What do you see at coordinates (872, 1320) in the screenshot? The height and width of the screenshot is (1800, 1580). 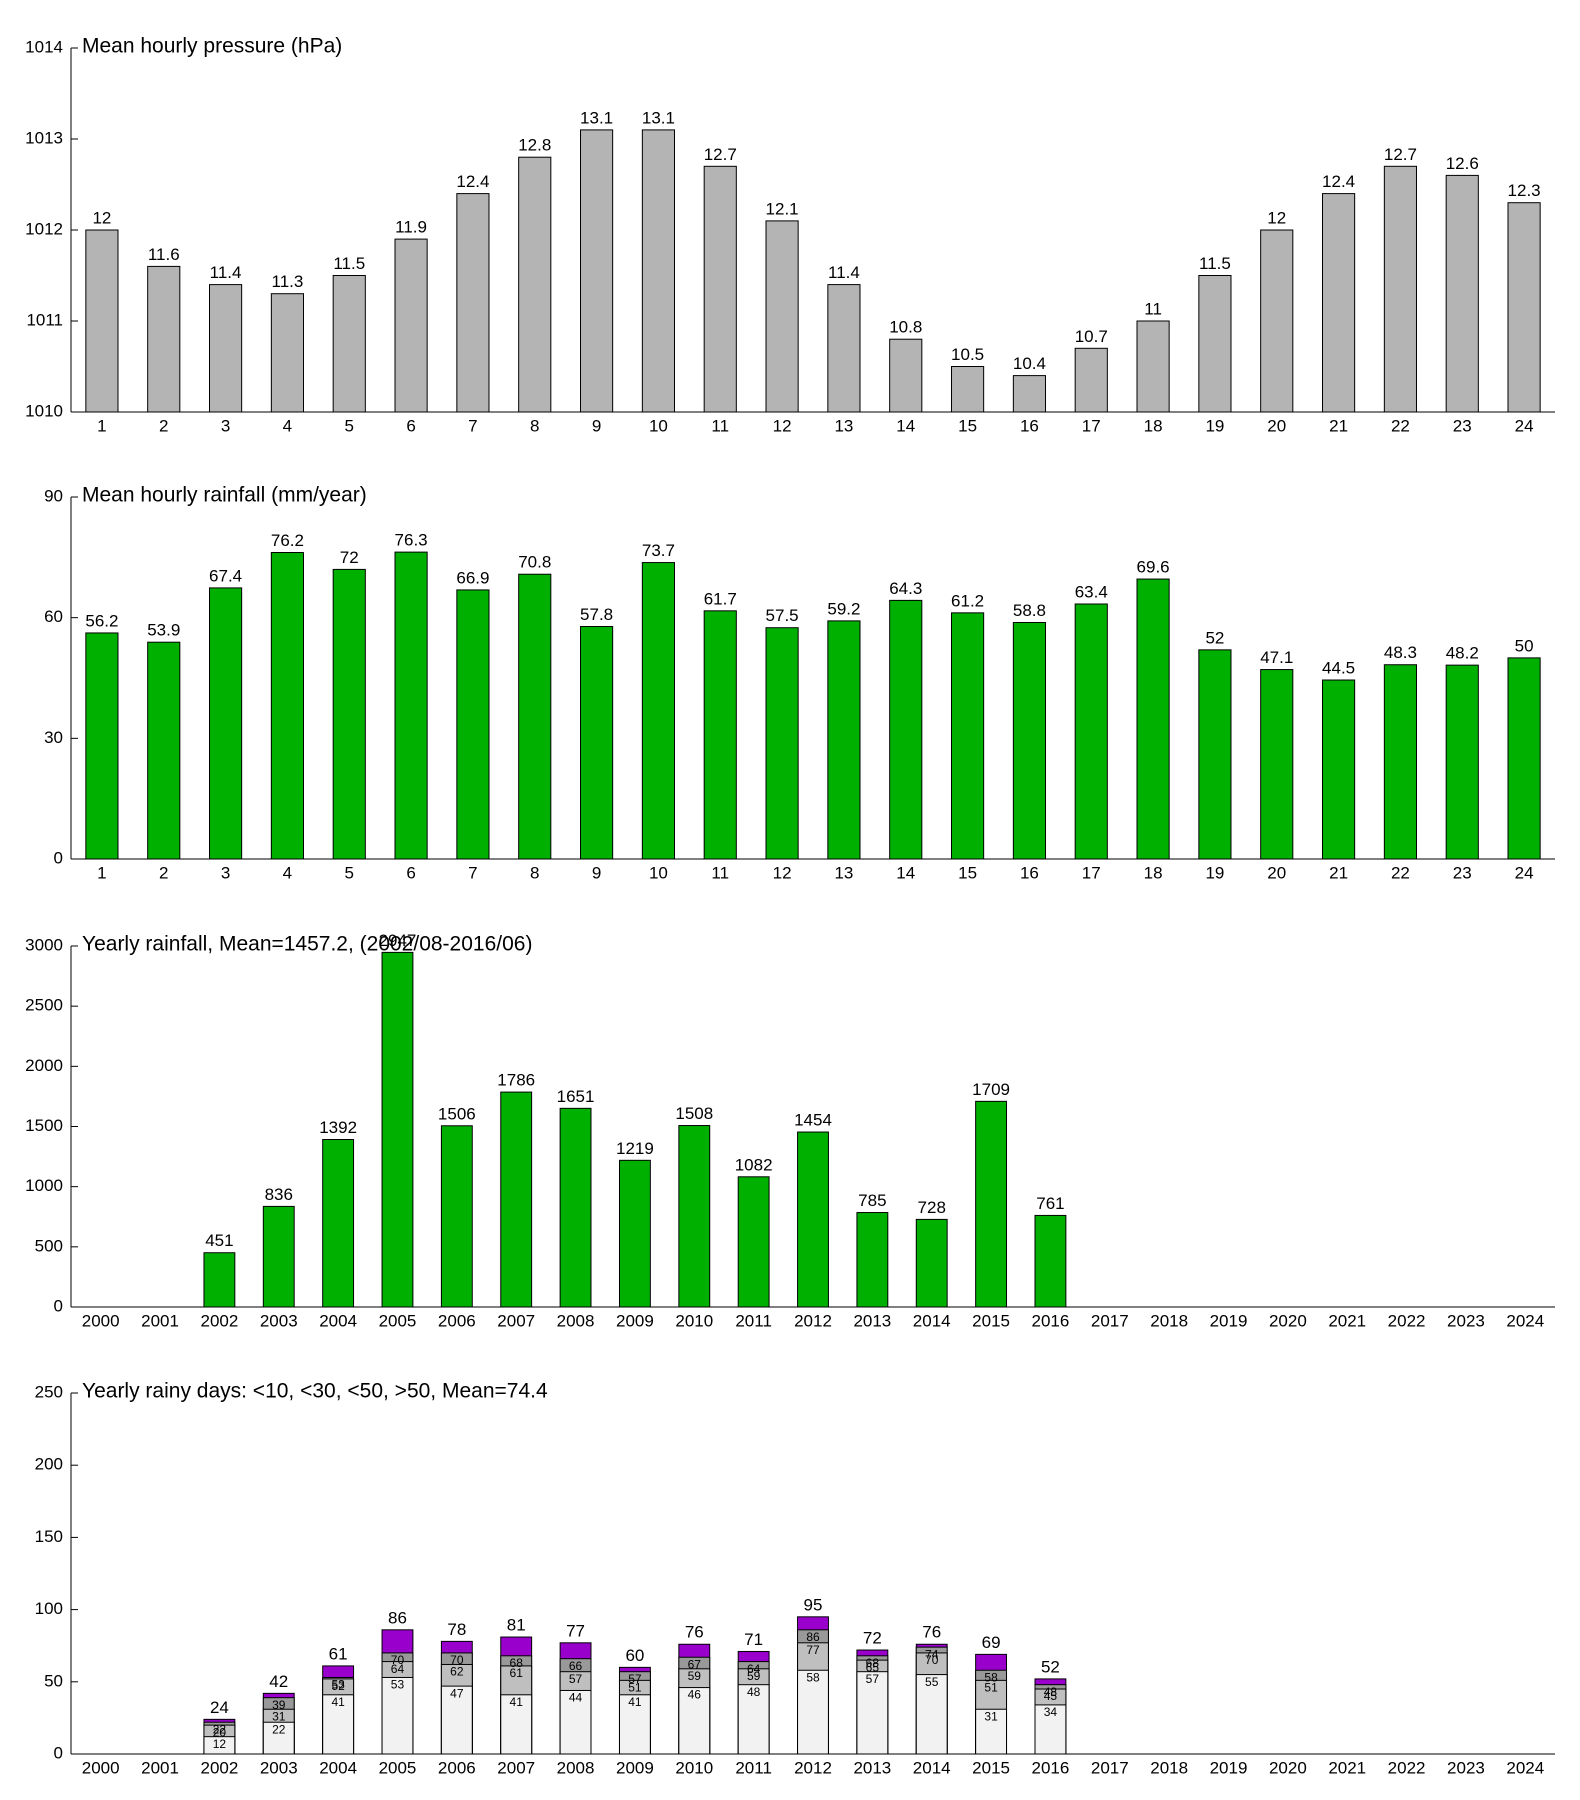 I see `x-tick-label: 2013` at bounding box center [872, 1320].